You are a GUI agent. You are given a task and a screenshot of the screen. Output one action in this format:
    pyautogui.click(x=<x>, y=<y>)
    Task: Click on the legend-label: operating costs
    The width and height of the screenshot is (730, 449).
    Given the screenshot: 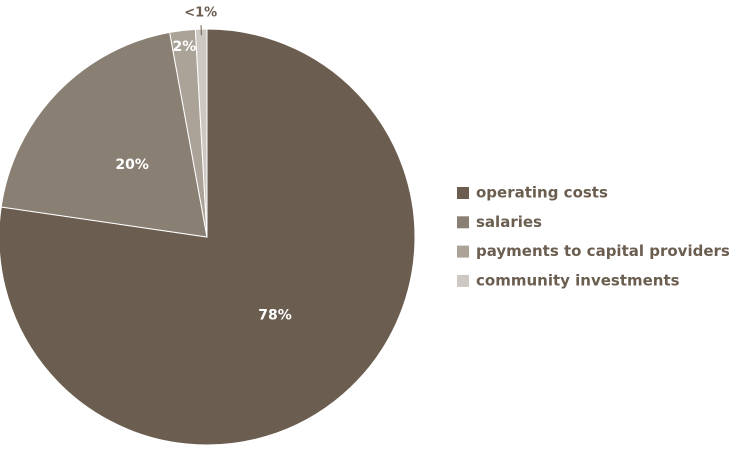 What is the action you would take?
    pyautogui.click(x=542, y=193)
    